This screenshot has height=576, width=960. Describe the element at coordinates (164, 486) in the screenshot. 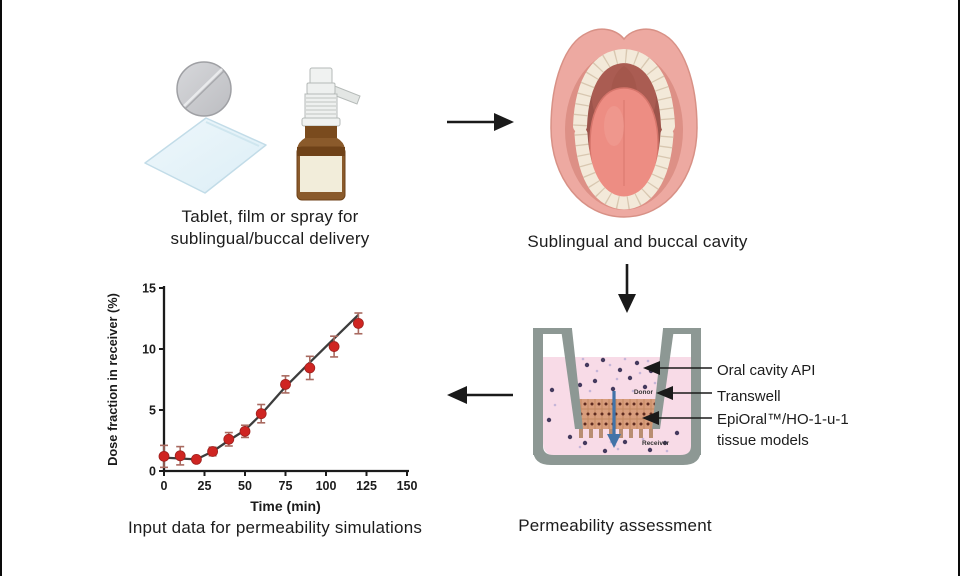

I see `x-tick-label: 0` at that location.